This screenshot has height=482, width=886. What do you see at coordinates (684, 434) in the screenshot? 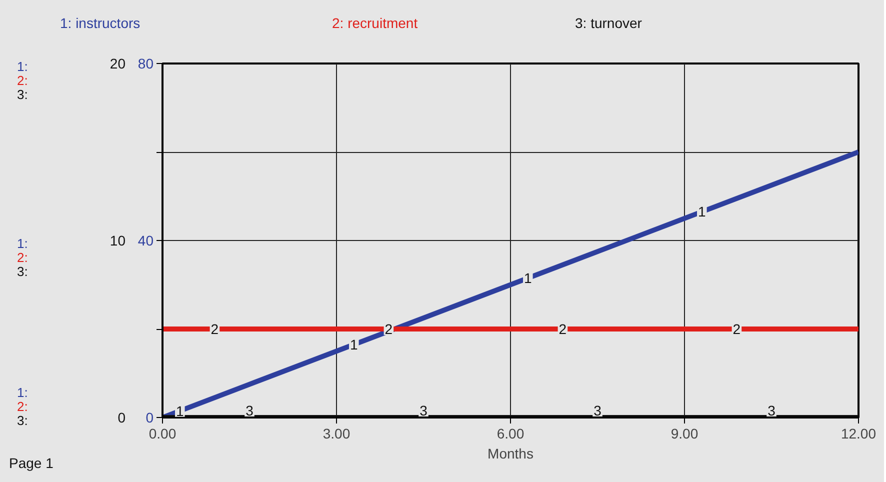
I see `x-tick-label: 9.00` at bounding box center [684, 434].